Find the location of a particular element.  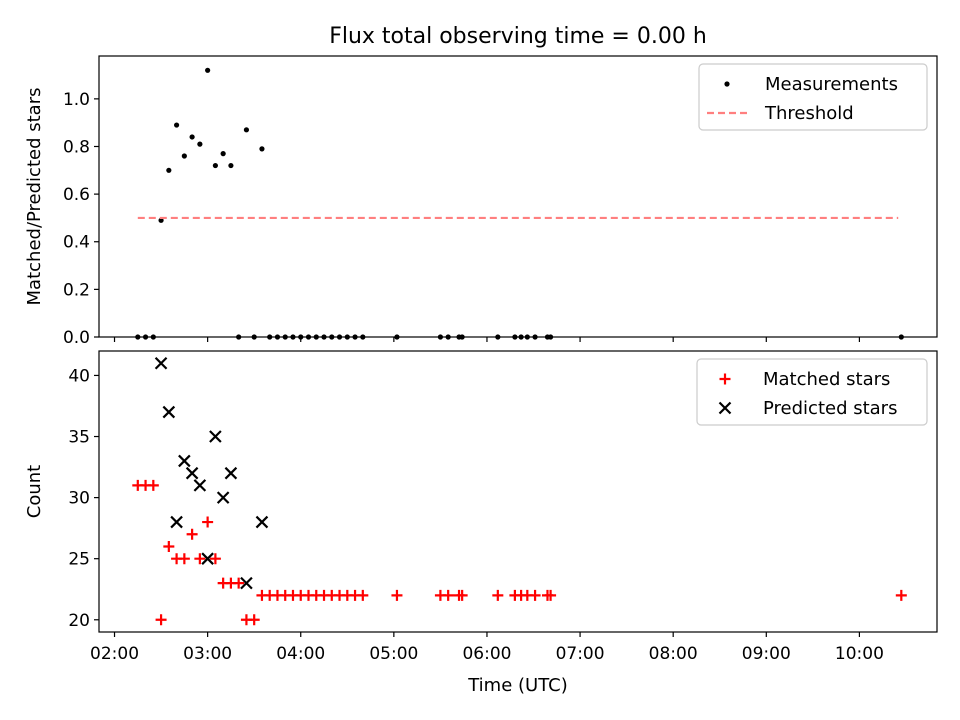

x-tick-label: 04:00 is located at coordinates (300, 654).